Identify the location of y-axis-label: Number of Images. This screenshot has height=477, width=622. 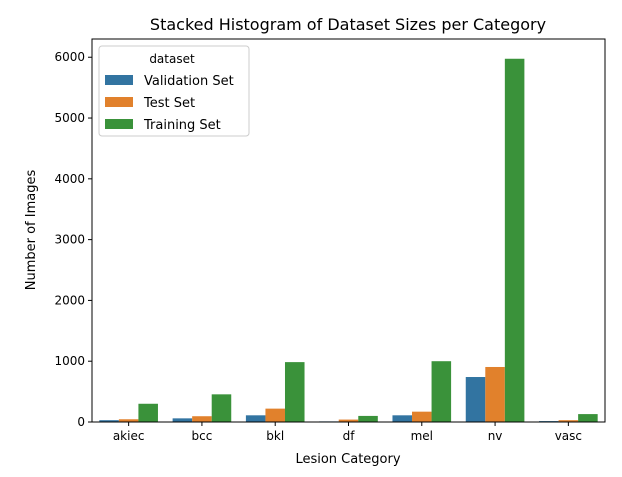
(31, 230).